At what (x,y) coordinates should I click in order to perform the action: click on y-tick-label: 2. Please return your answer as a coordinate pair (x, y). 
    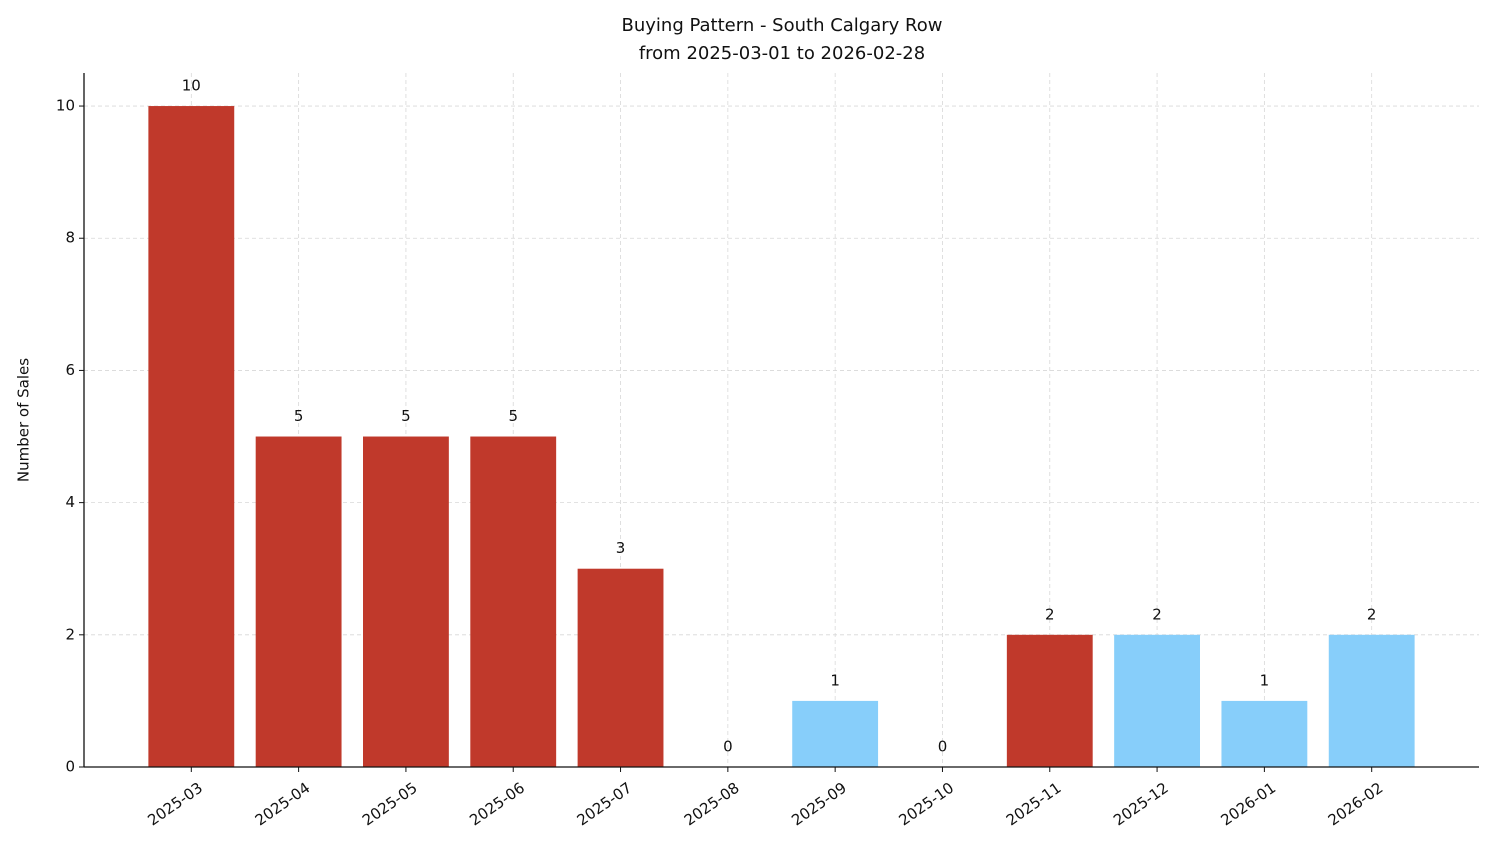
    Looking at the image, I should click on (70, 634).